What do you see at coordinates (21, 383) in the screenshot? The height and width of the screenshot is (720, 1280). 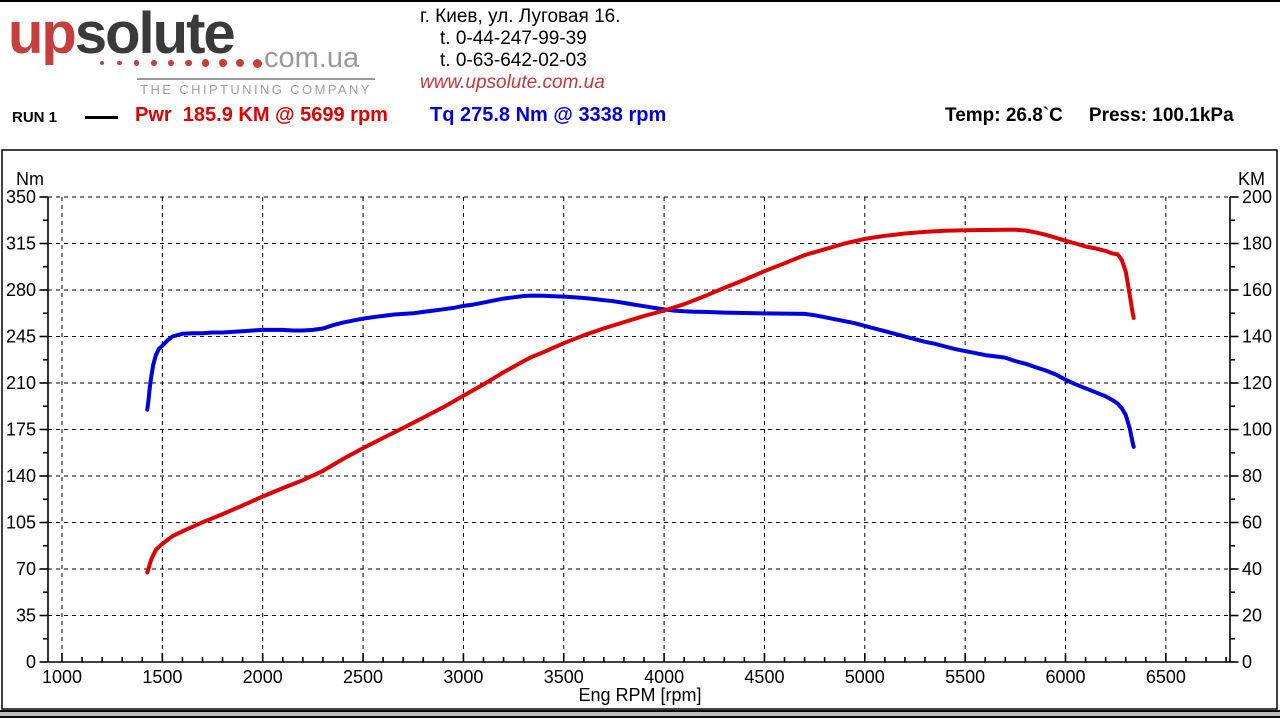 I see `axis-tick-label: 210` at bounding box center [21, 383].